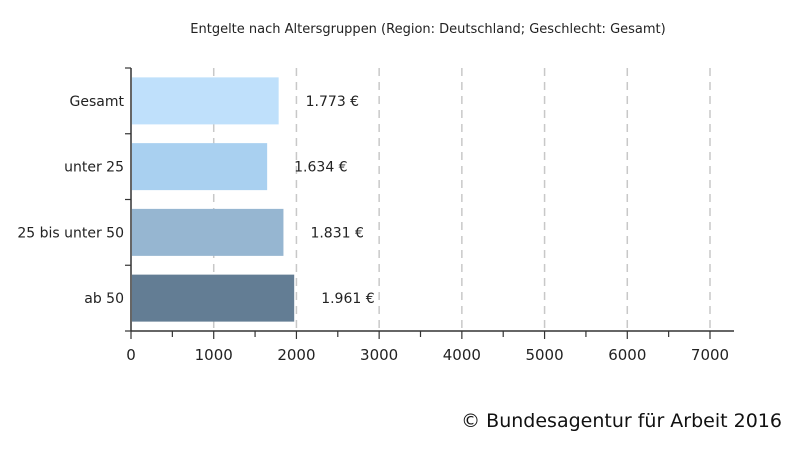  What do you see at coordinates (131, 355) in the screenshot?
I see `x-tick-label: 0` at bounding box center [131, 355].